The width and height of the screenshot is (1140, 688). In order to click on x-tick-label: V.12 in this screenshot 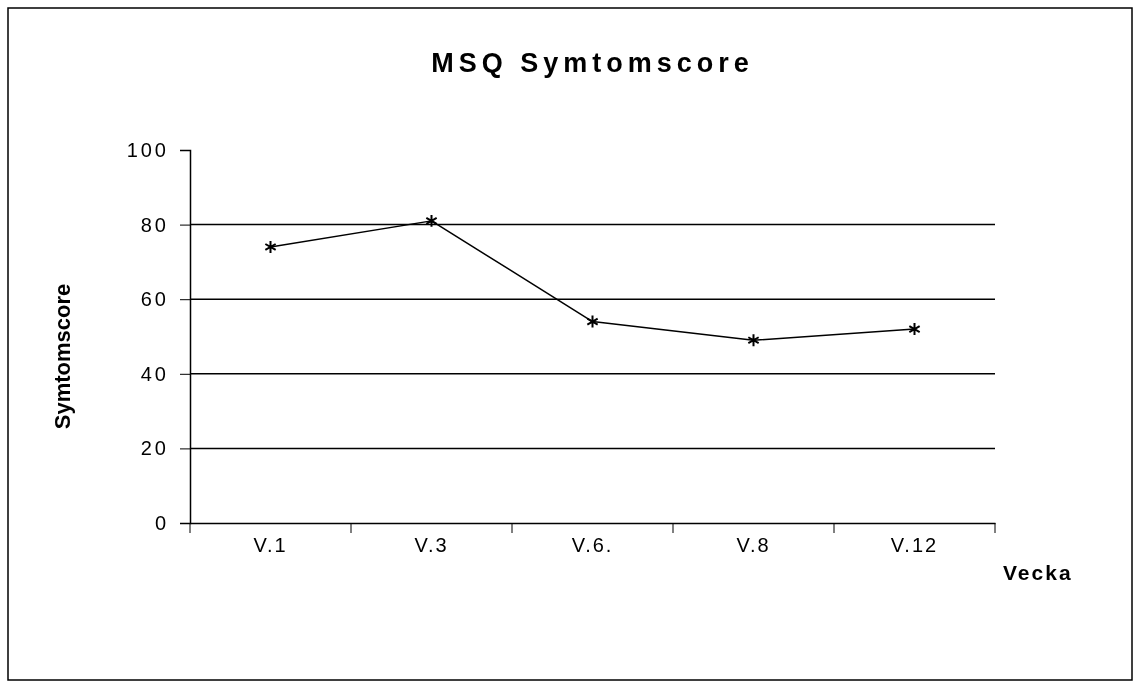, I will do `click(914, 545)`.